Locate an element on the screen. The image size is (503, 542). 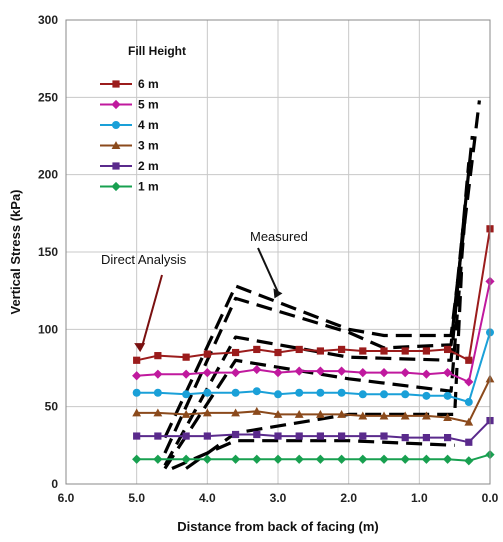
legend-entry: 5 m is located at coordinates (129, 105).